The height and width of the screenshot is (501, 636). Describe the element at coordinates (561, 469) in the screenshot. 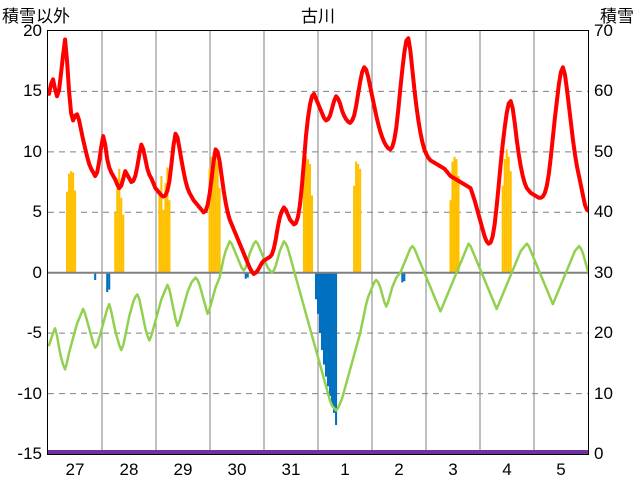

I see `x-tick: 5` at that location.